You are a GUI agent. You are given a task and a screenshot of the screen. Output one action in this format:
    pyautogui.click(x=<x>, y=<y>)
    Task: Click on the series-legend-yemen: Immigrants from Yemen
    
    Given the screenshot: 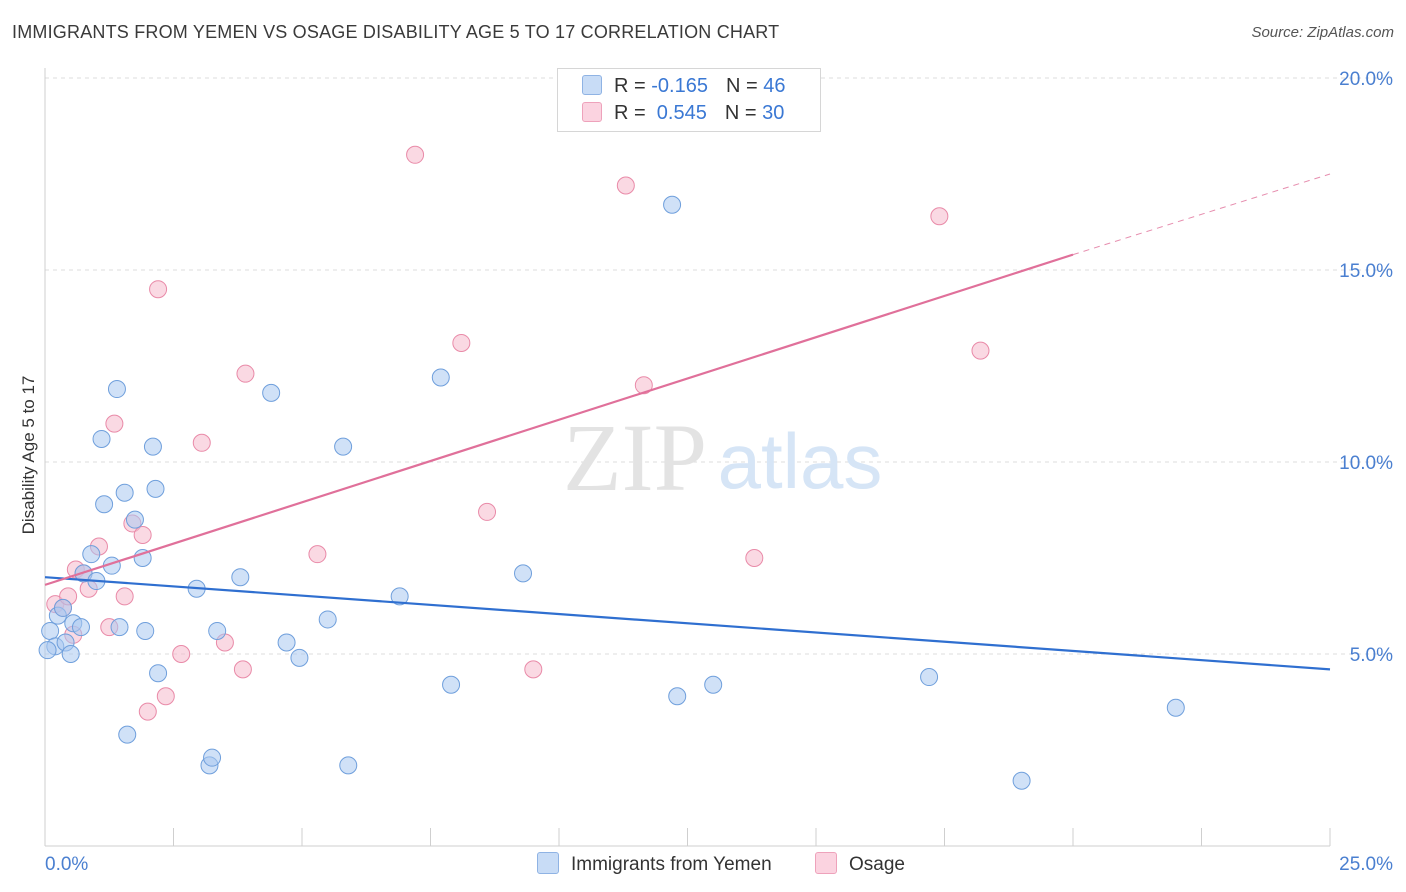 What is the action you would take?
    pyautogui.click(x=654, y=864)
    